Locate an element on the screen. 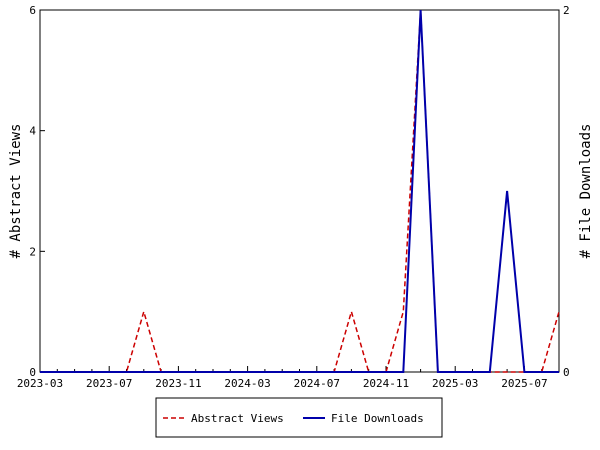 The height and width of the screenshot is (450, 600). x-tick-label: 2023-11 is located at coordinates (178, 383).